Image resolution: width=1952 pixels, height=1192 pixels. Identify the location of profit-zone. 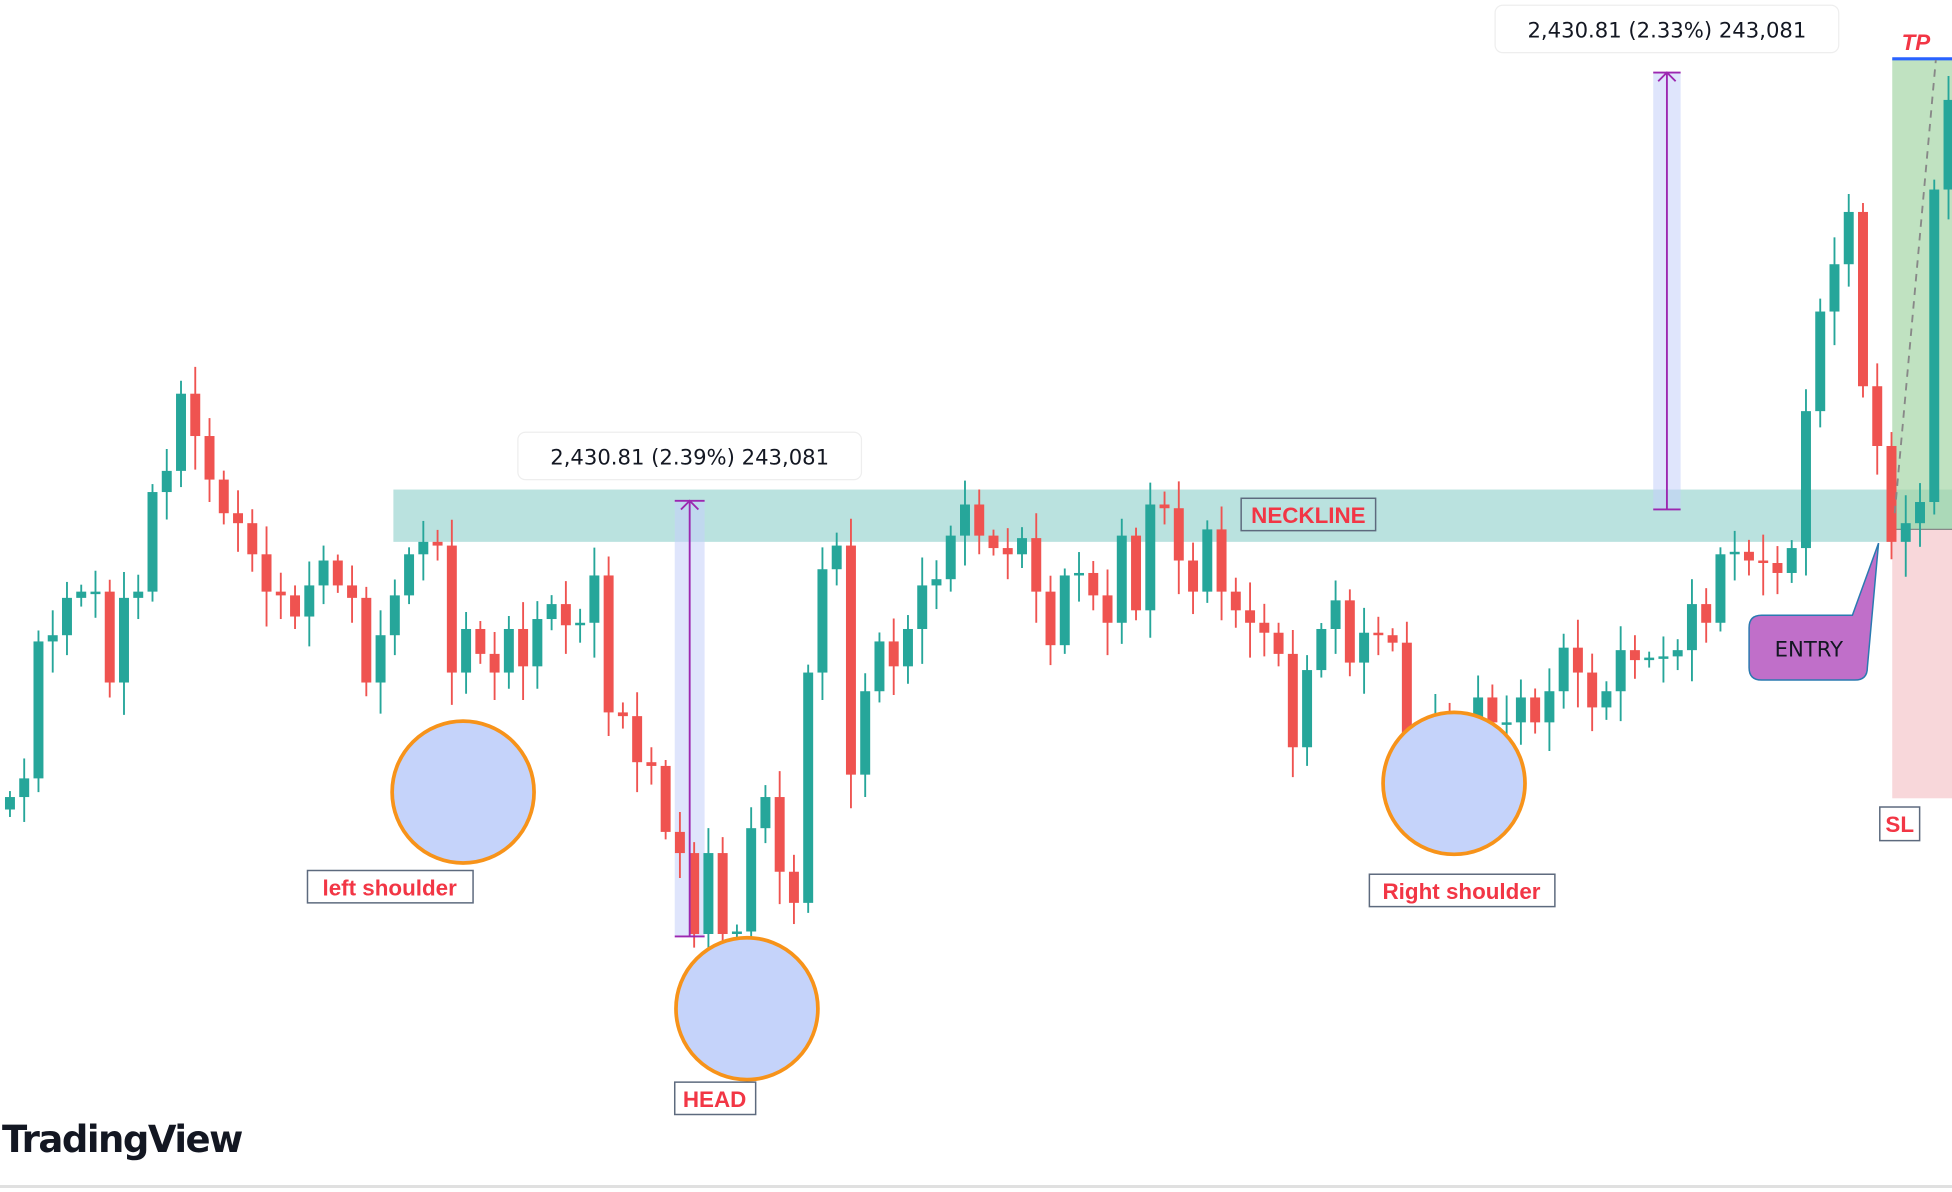
(1922, 294).